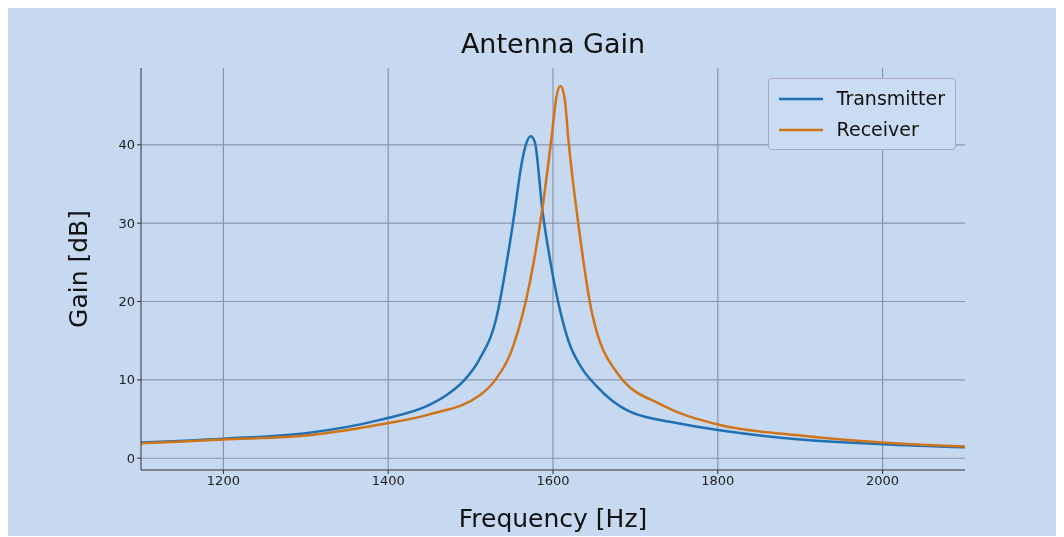  What do you see at coordinates (223, 481) in the screenshot?
I see `x-tick-label: 1200` at bounding box center [223, 481].